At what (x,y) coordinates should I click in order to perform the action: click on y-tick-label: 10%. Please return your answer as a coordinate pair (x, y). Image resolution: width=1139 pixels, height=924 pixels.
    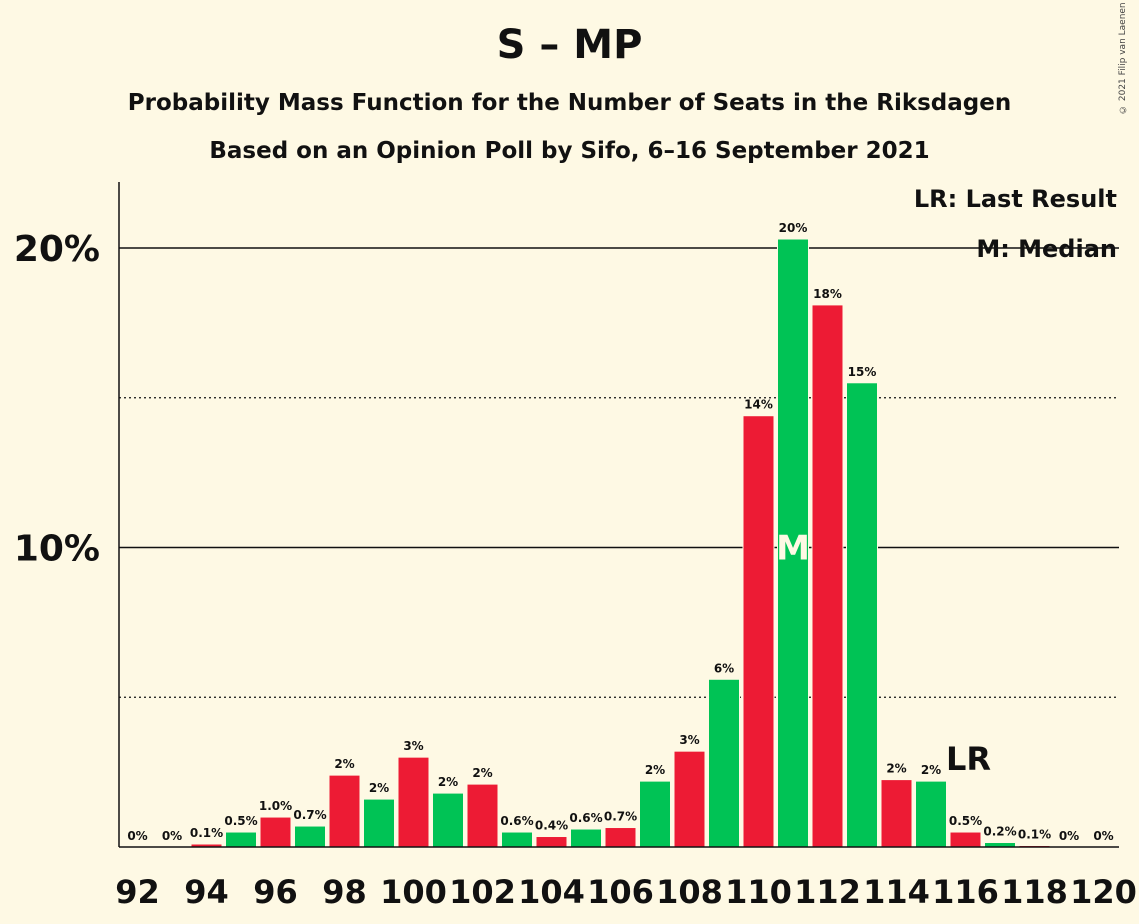
    Looking at the image, I should click on (57, 549).